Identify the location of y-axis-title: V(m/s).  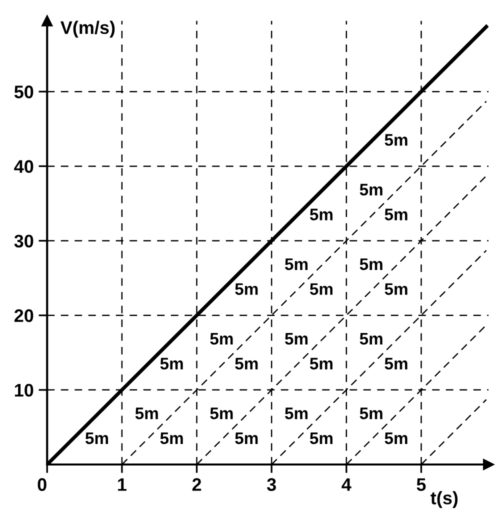
(87, 29).